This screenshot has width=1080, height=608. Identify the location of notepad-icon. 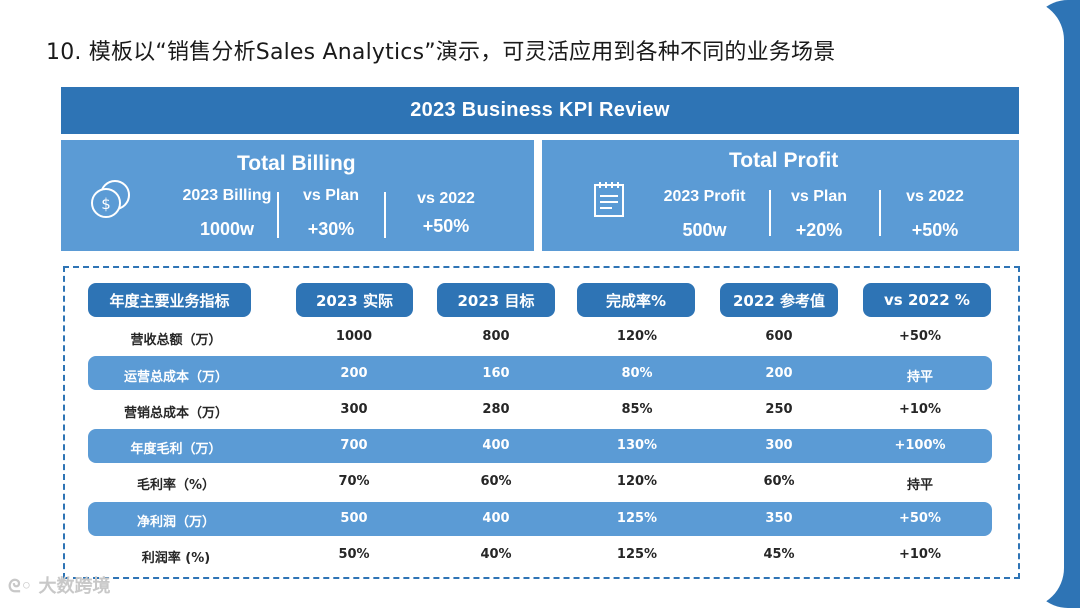
(609, 199).